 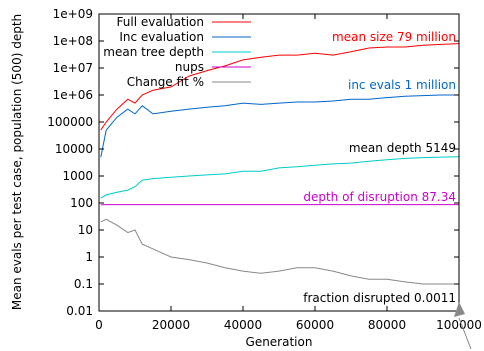 What do you see at coordinates (171, 325) in the screenshot?
I see `x-tick-label: 20000` at bounding box center [171, 325].